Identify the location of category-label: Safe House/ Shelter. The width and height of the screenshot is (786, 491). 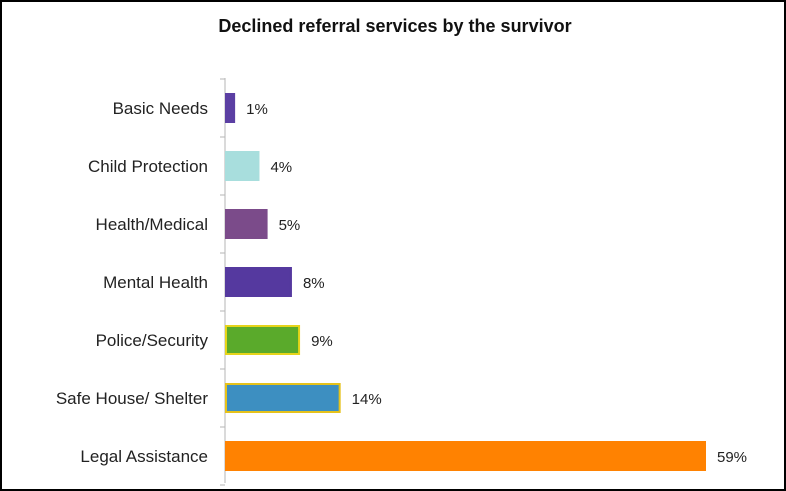
(132, 398).